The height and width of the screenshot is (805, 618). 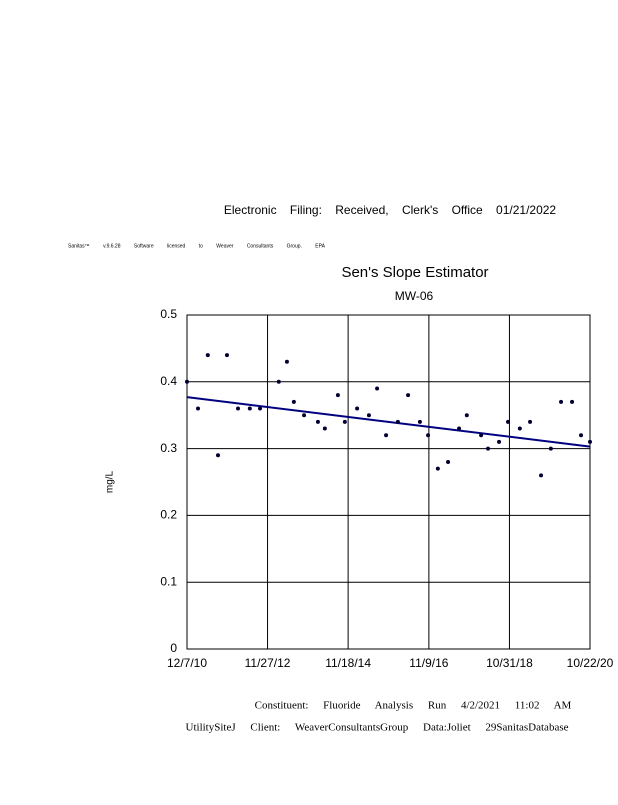 What do you see at coordinates (414, 272) in the screenshot?
I see `chart-title: Sen's Slope Estimator` at bounding box center [414, 272].